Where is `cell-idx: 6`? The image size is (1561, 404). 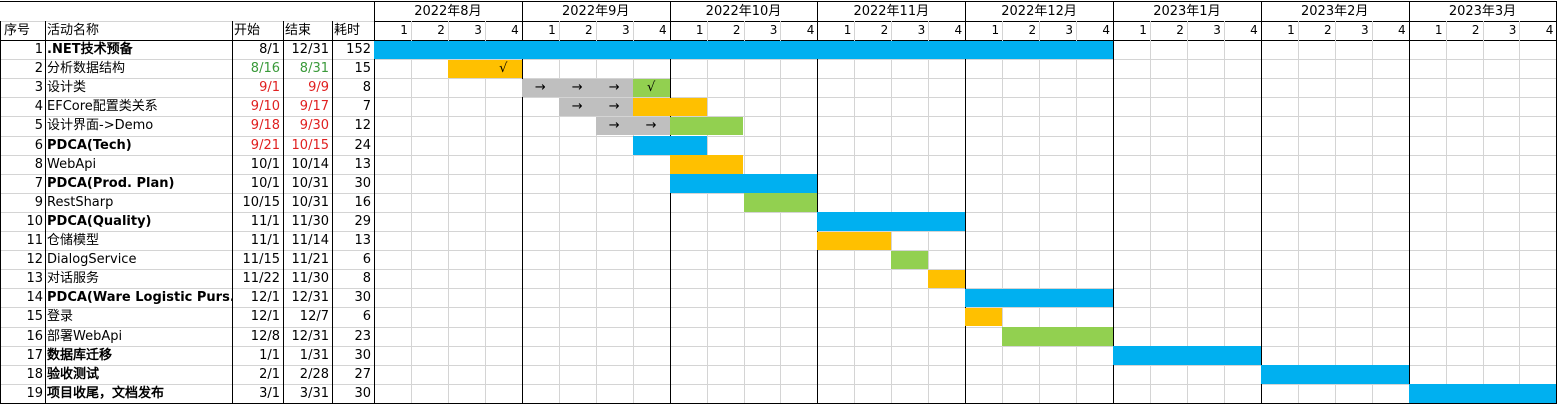
cell-idx: 6 is located at coordinates (38, 145).